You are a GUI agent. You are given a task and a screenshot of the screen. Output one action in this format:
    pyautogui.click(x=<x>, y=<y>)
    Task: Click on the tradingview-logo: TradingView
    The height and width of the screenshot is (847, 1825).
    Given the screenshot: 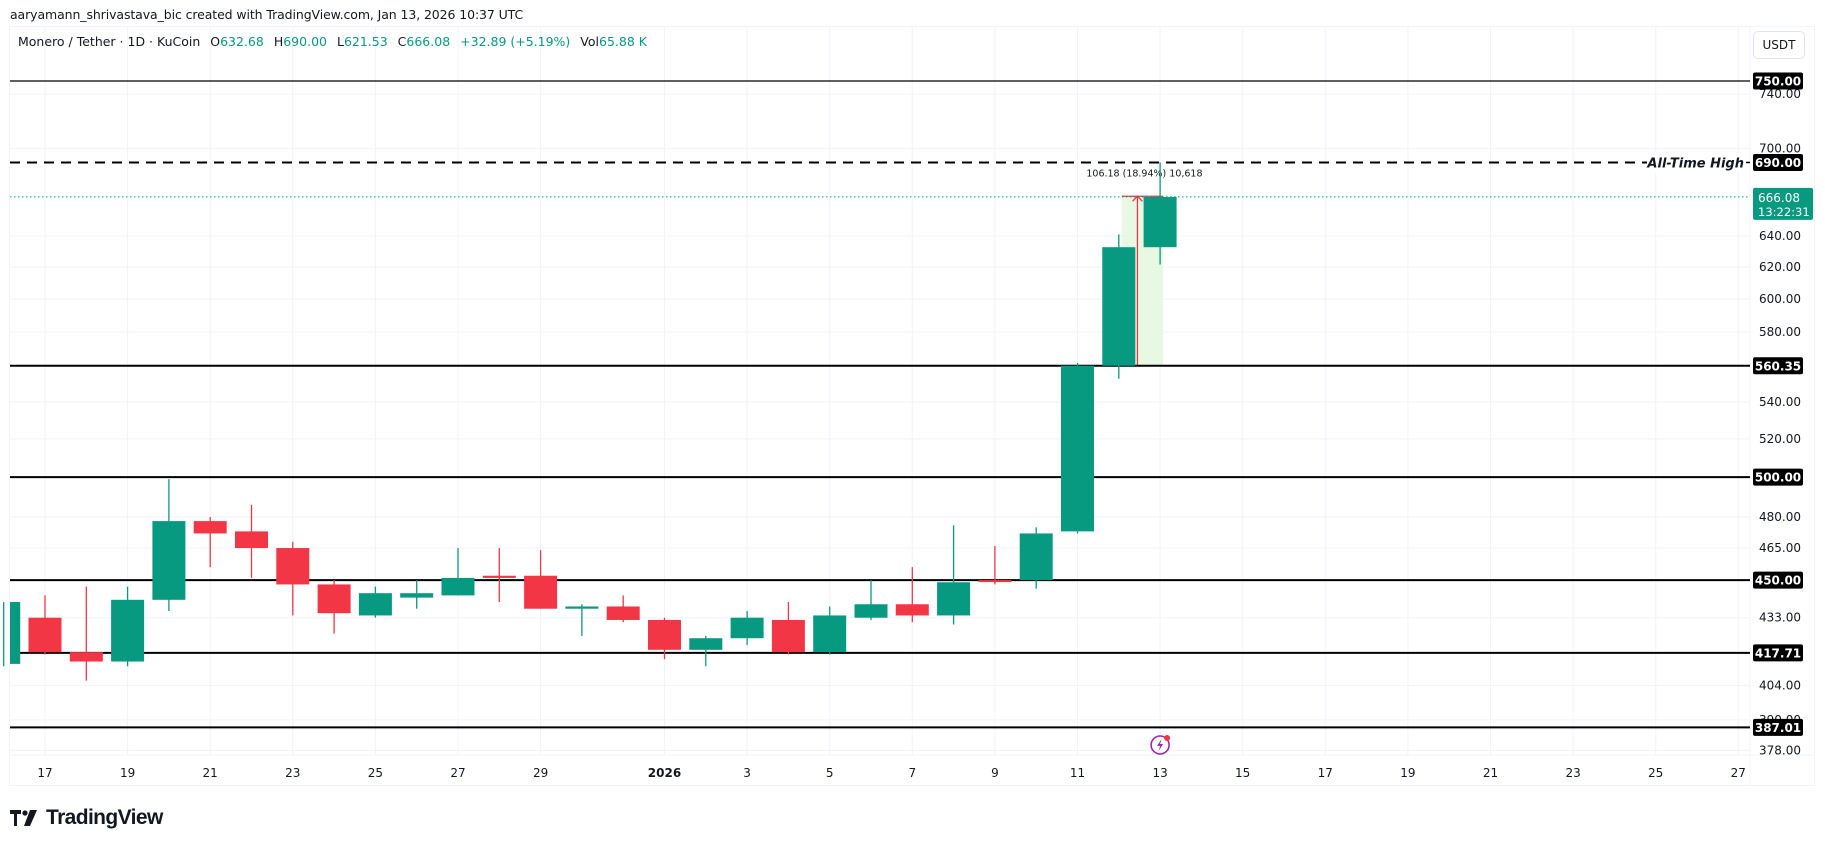 What is the action you would take?
    pyautogui.click(x=86, y=818)
    